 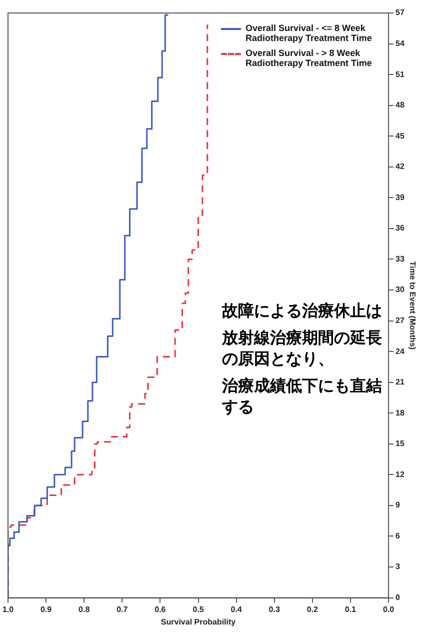 What do you see at coordinates (302, 396) in the screenshot?
I see `annotation: 治療成績低下にも直結する` at bounding box center [302, 396].